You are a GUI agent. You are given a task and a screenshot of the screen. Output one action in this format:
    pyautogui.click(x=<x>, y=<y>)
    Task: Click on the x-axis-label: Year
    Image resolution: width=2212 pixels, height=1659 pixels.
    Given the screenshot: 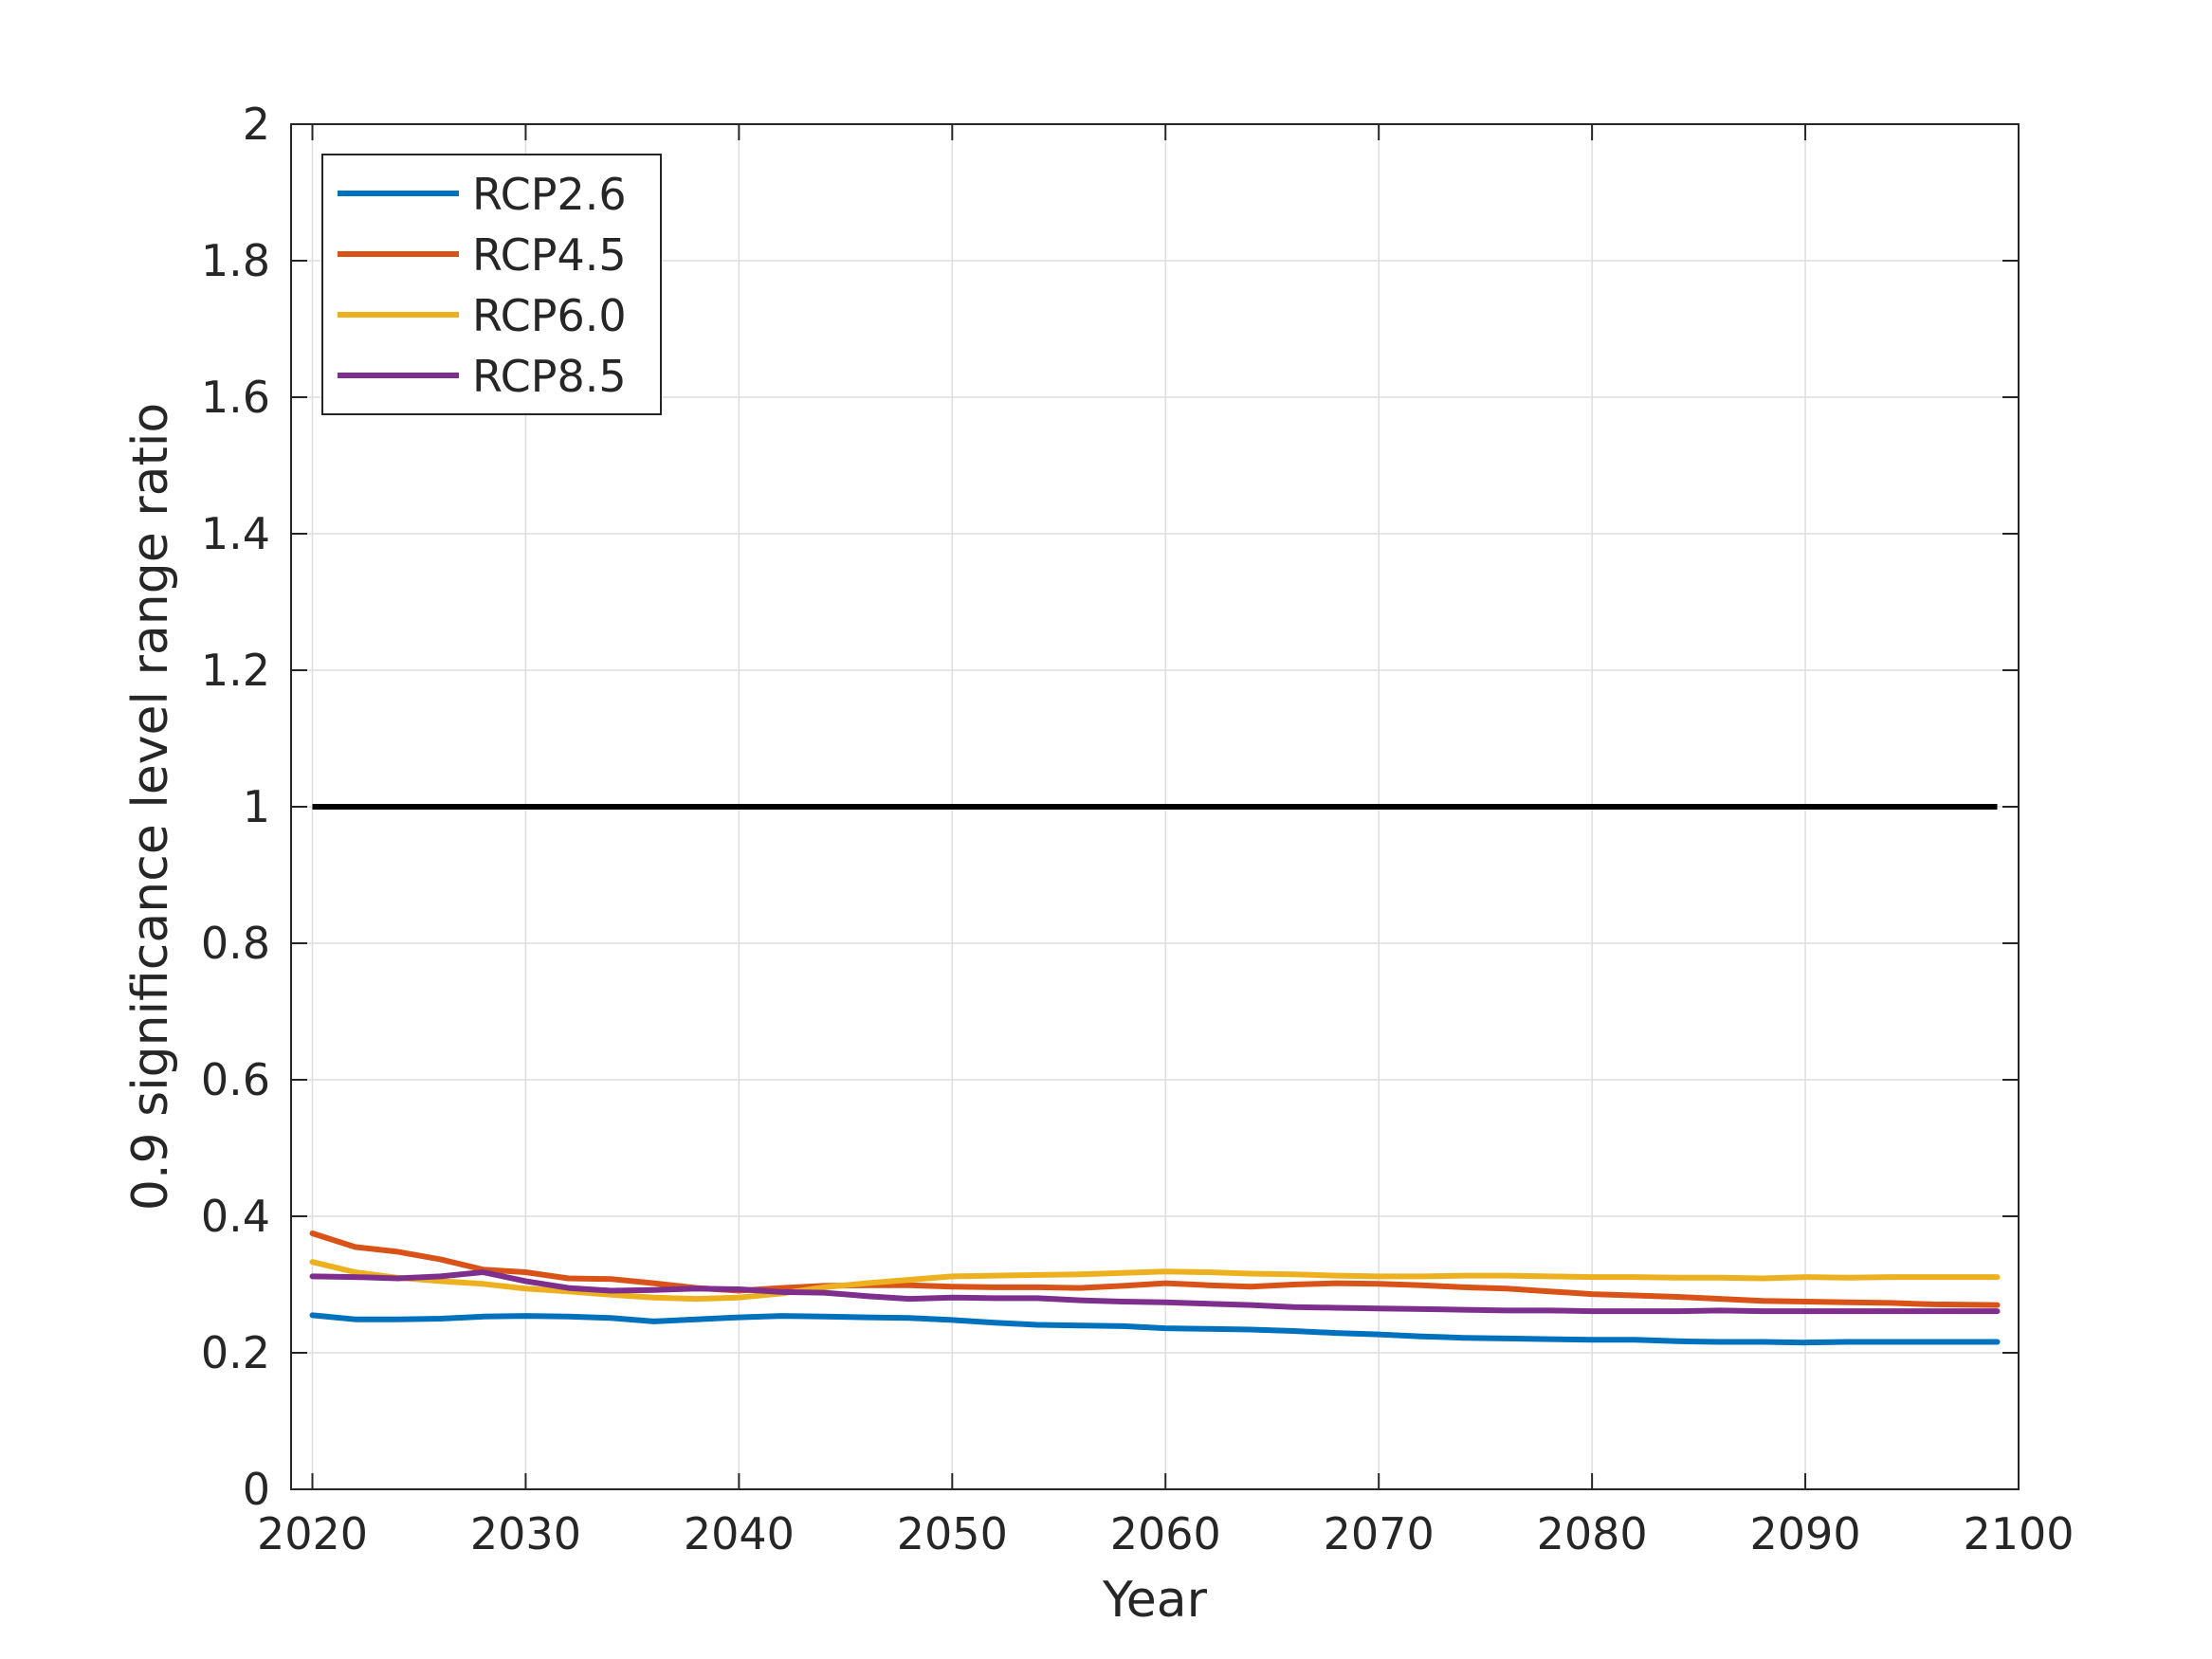 What is the action you would take?
    pyautogui.click(x=1155, y=1600)
    